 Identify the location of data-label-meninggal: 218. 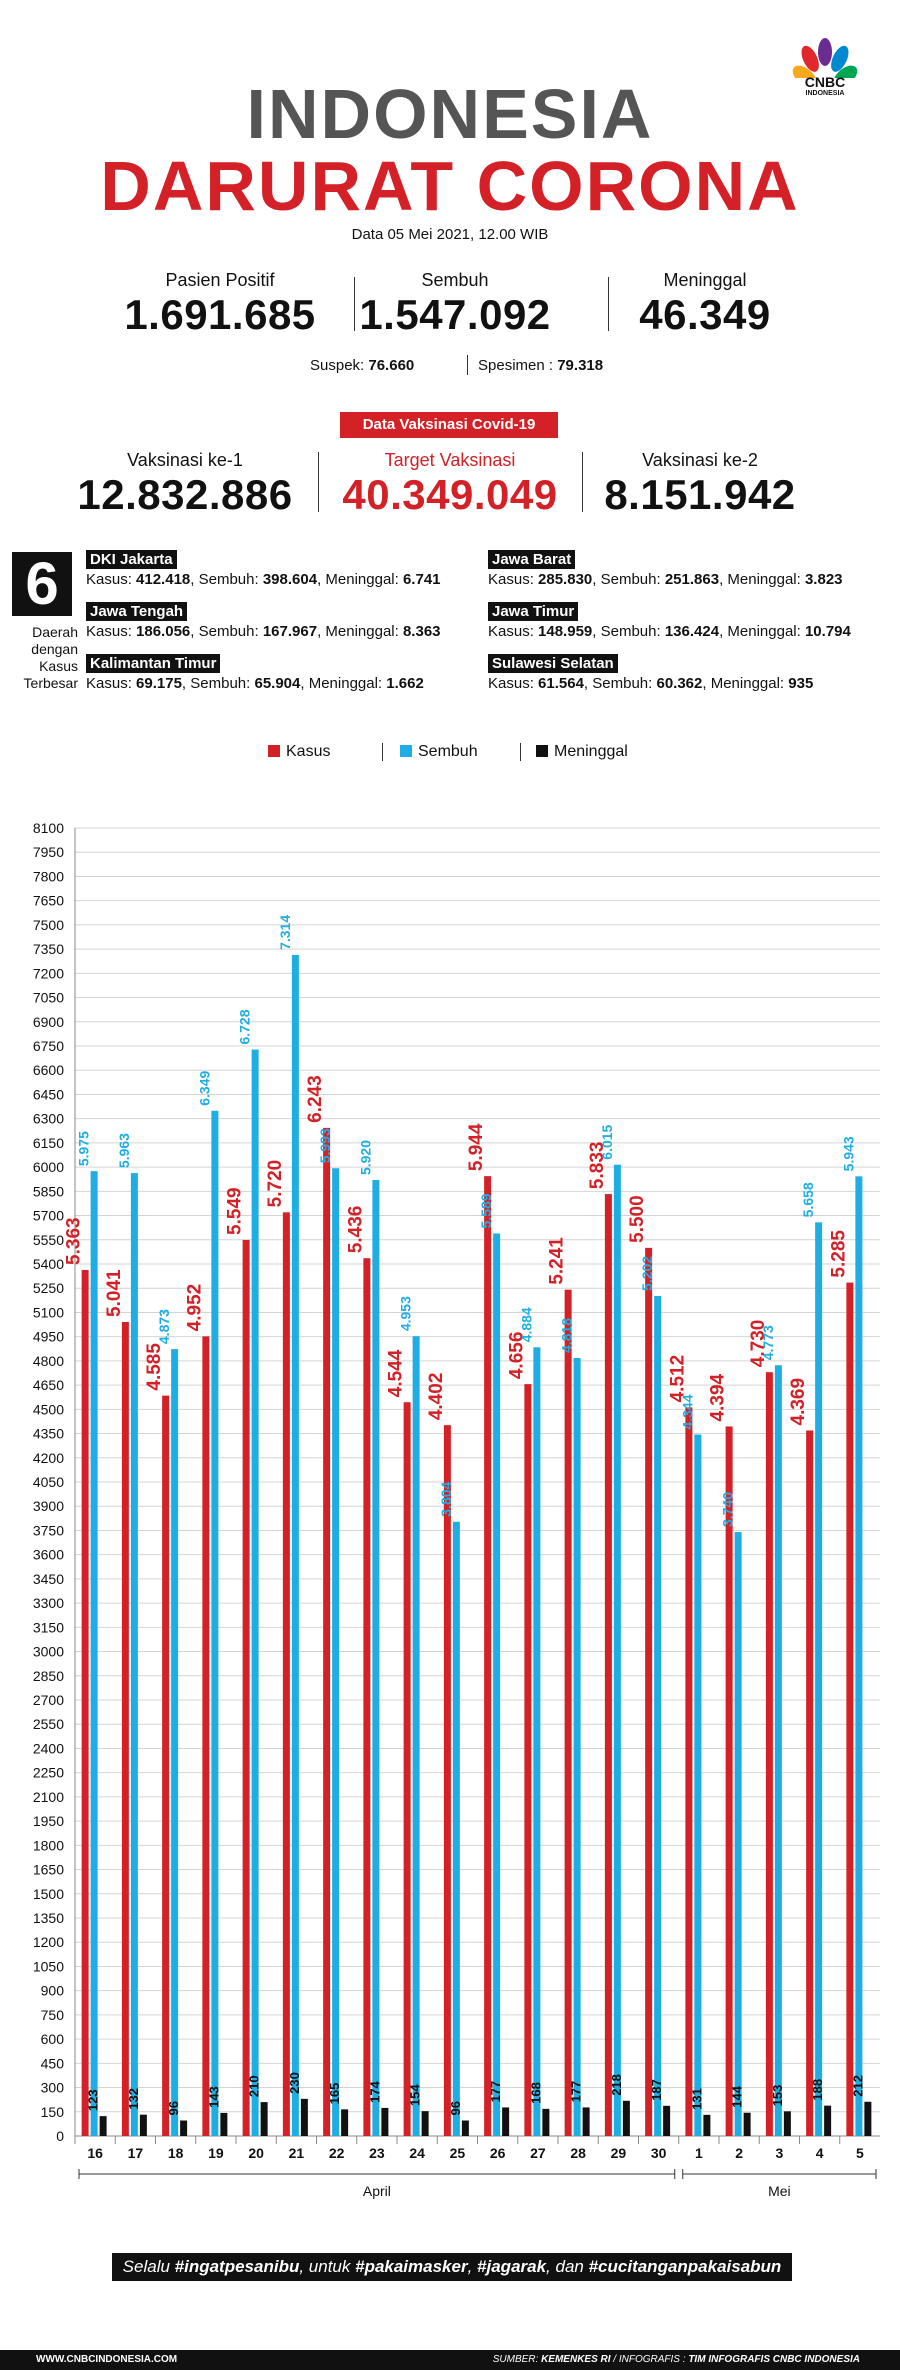
(616, 2085).